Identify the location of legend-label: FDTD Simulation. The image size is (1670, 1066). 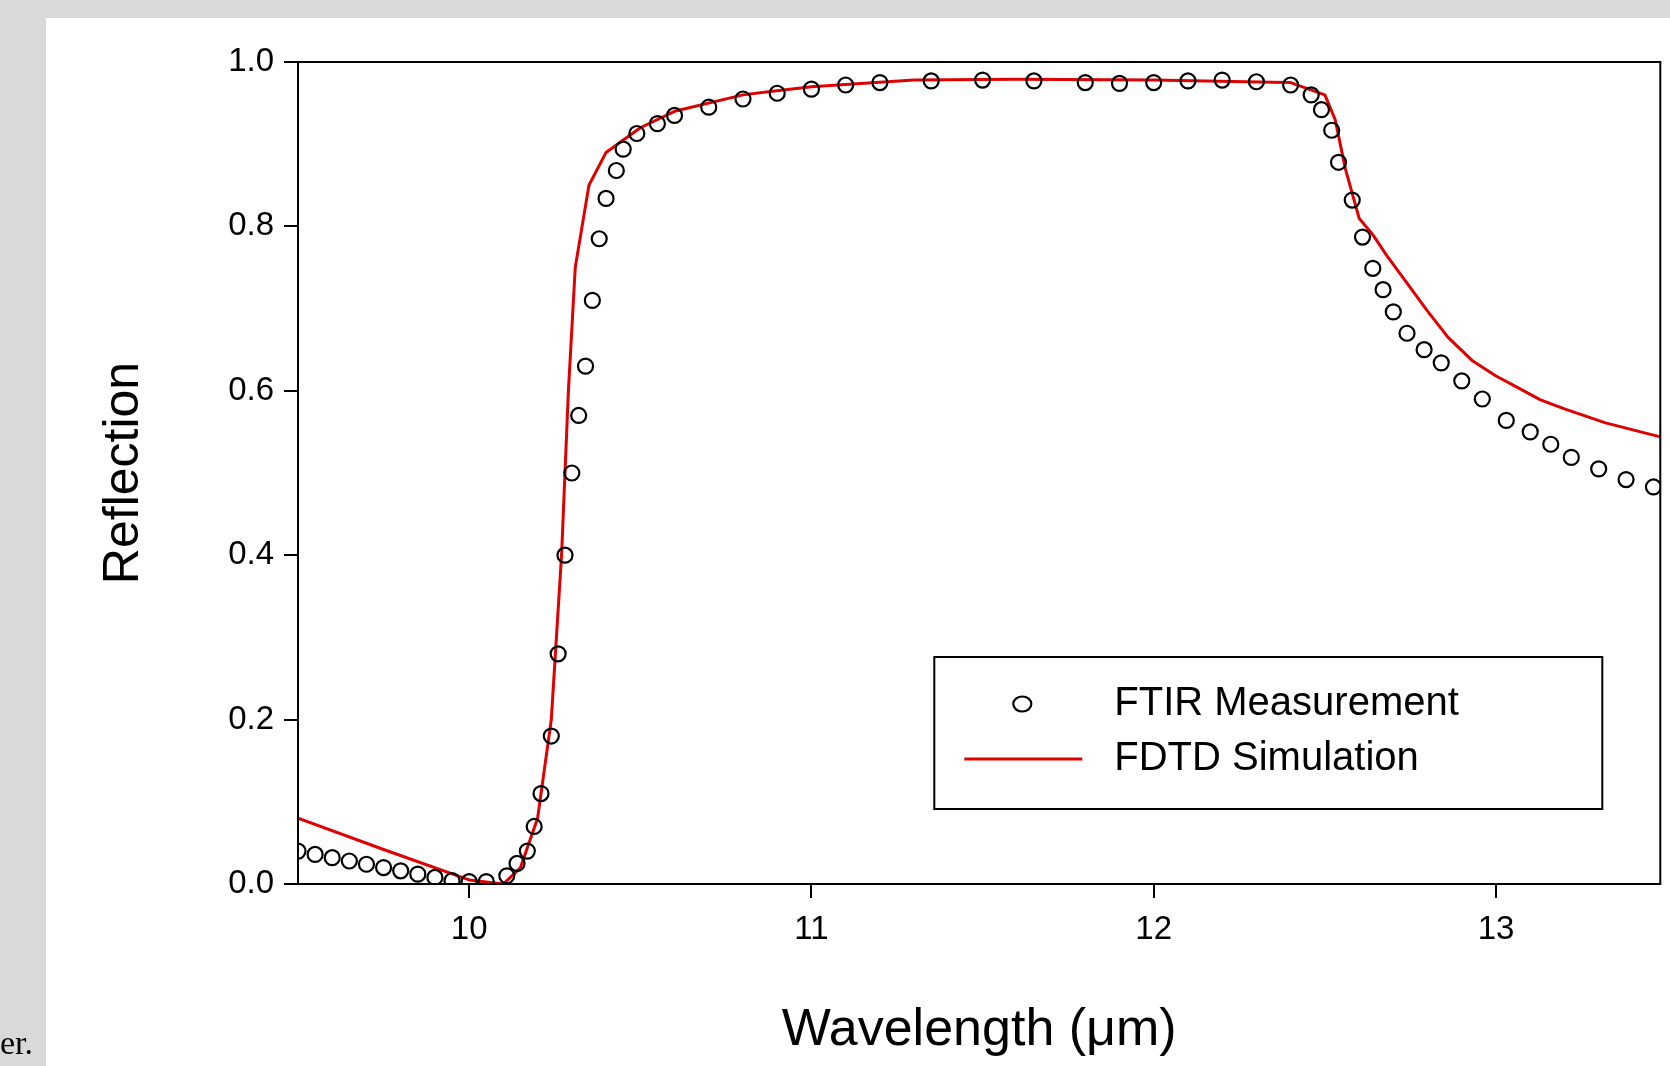
(1266, 756).